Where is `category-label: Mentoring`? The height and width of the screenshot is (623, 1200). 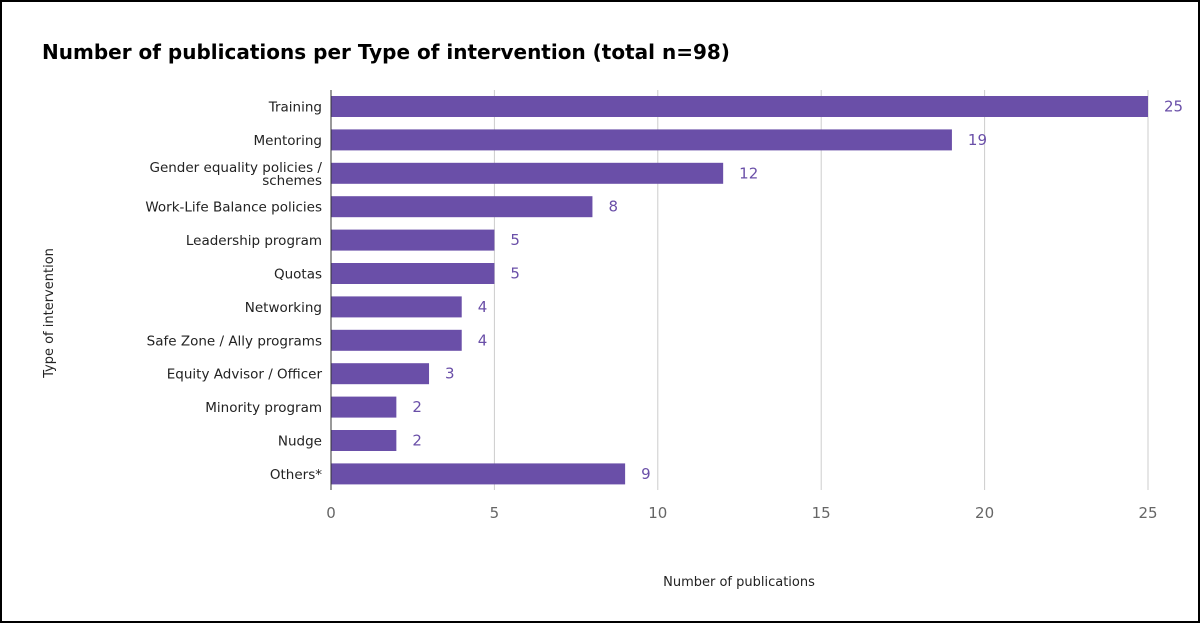
category-label: Mentoring is located at coordinates (288, 141).